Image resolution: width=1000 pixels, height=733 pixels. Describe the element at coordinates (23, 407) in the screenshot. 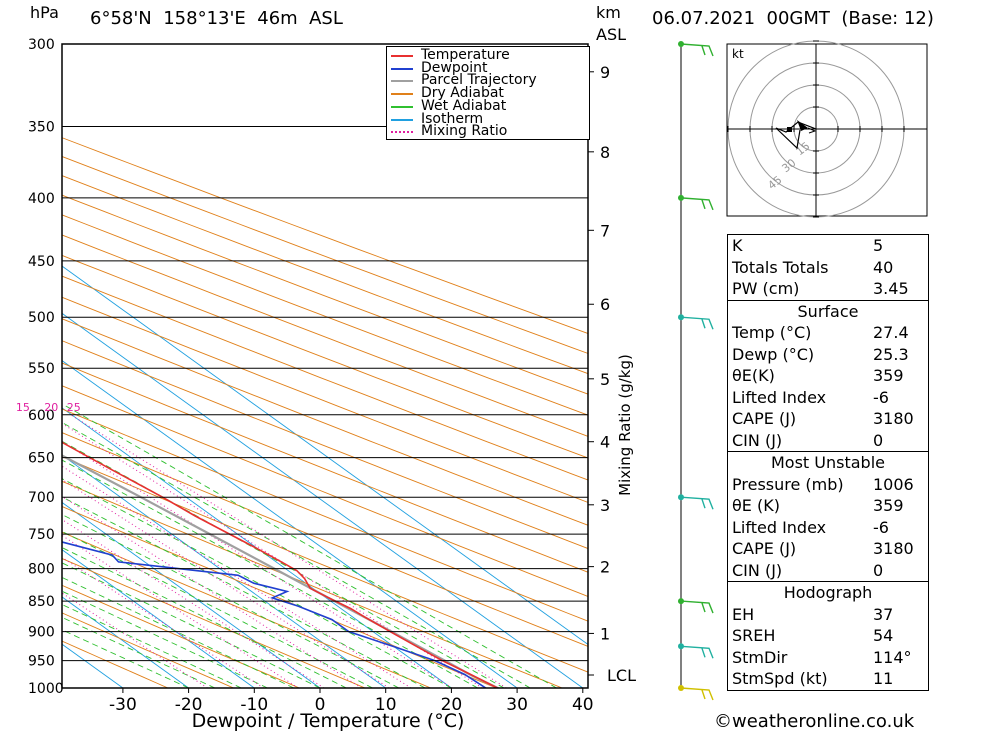

I see `mixing-ratio-label: 15` at that location.